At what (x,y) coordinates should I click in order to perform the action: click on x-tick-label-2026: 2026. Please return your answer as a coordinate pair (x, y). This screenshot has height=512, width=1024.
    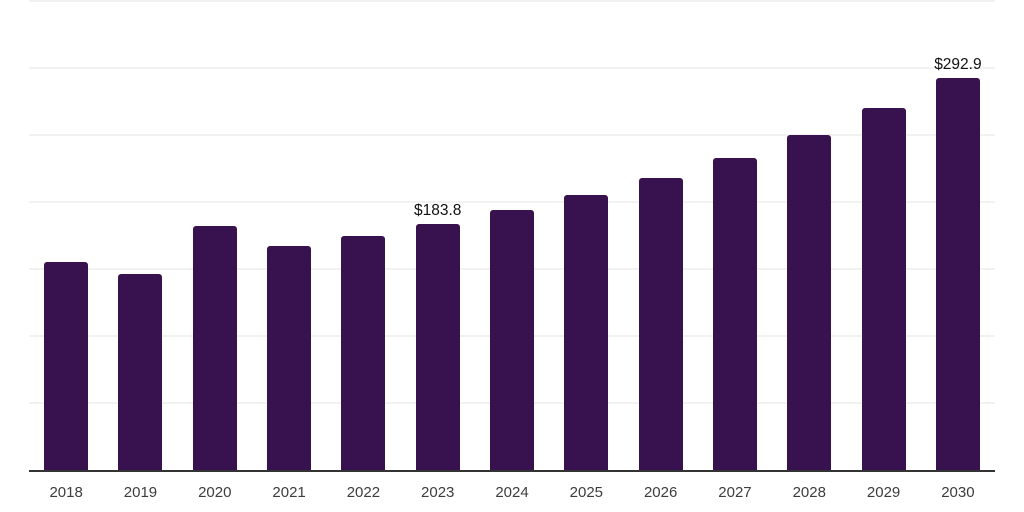
    Looking at the image, I should click on (660, 492).